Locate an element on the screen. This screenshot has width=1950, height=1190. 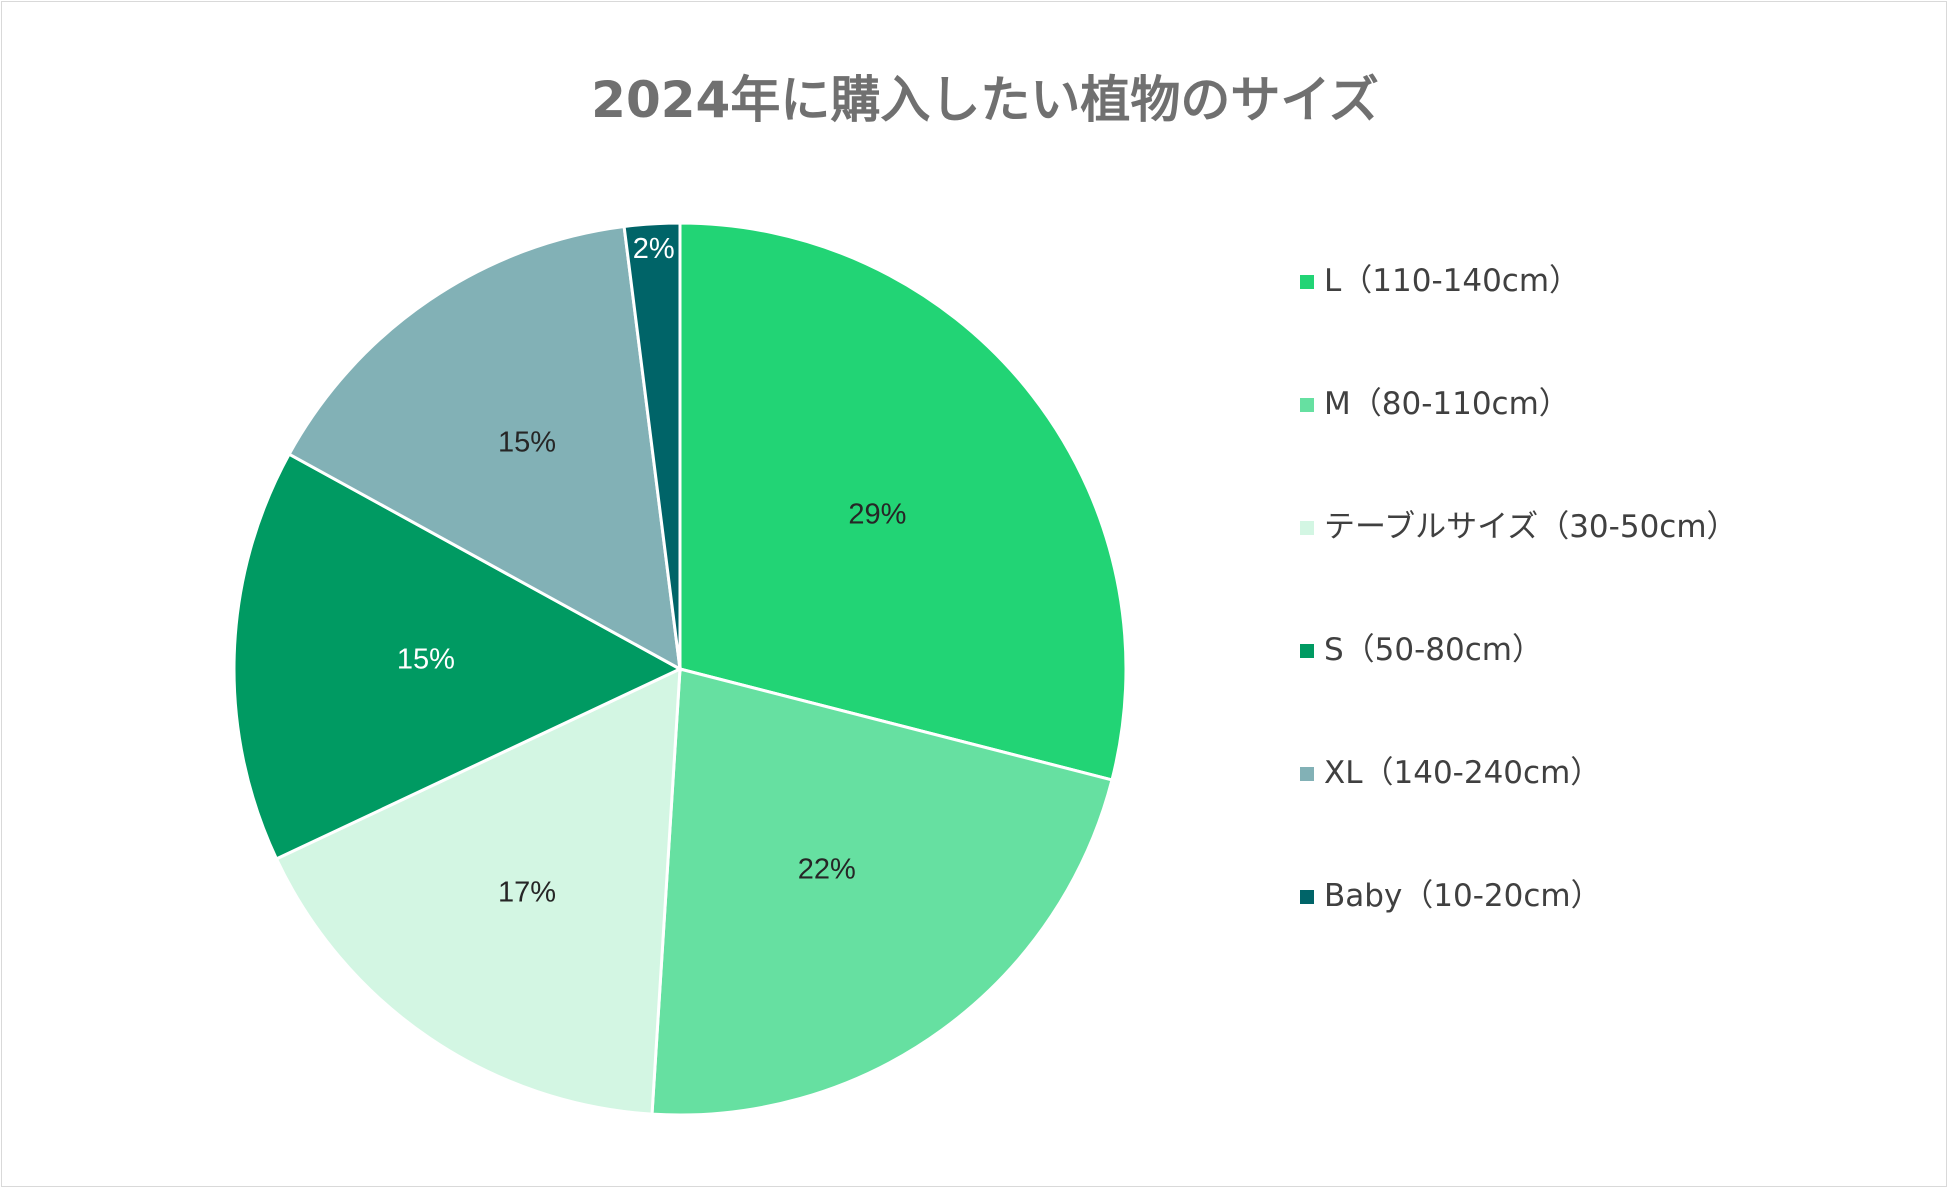
legend-item-2: M（80-110cm） is located at coordinates (1519, 440).